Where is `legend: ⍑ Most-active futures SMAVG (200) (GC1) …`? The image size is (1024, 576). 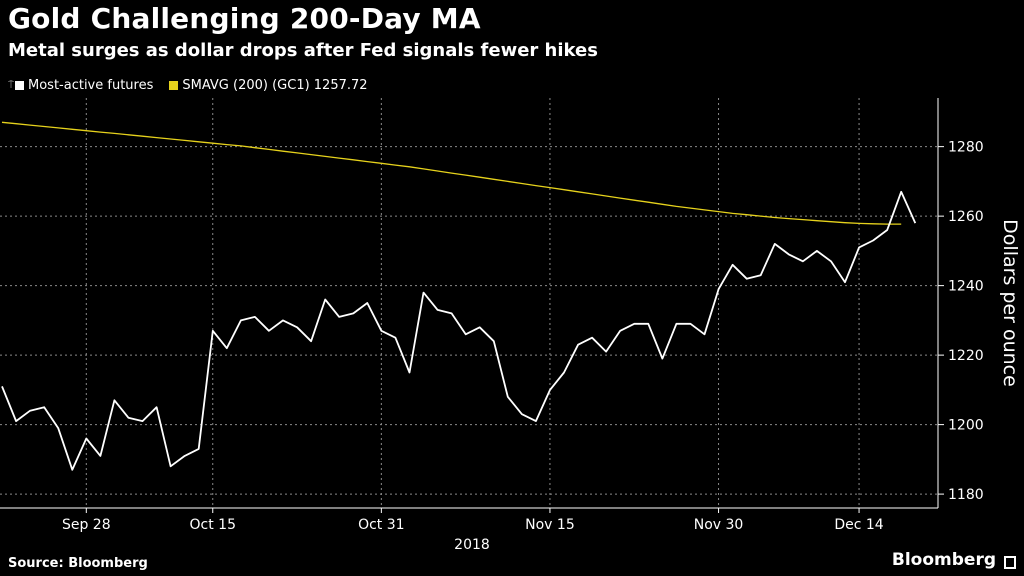
legend: ⍑ Most-active futures SMAVG (200) (GC1) … is located at coordinates (196, 85).